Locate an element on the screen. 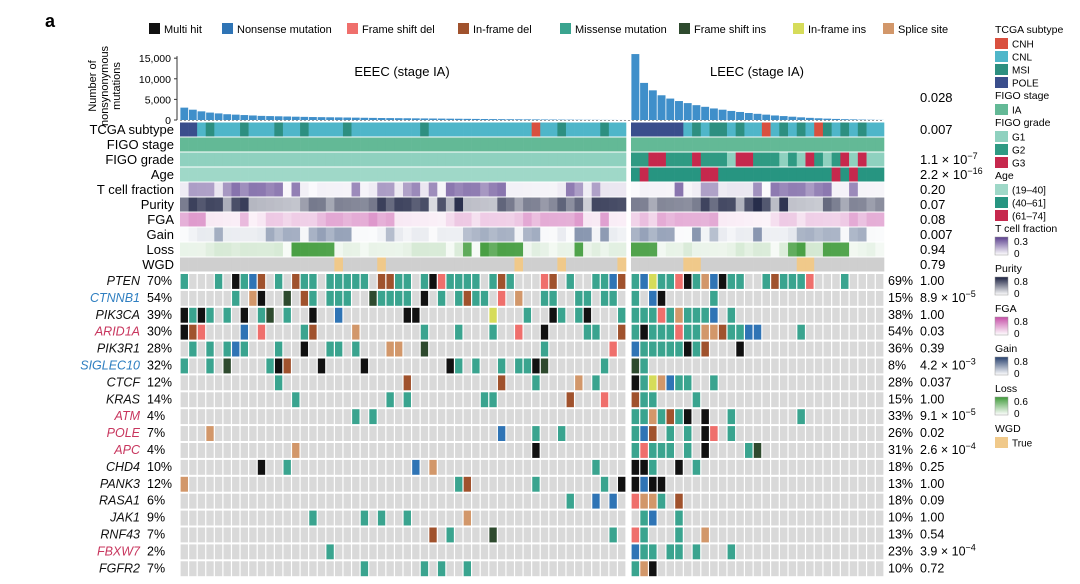 The width and height of the screenshot is (1080, 584). gene-leec-pct: 54% is located at coordinates (900, 332).